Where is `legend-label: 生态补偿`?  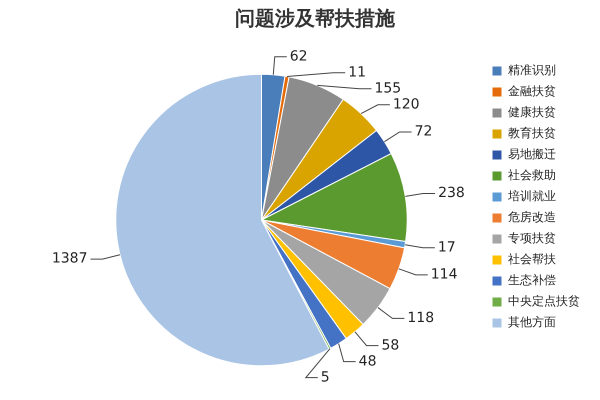 legend-label: 生态补偿 is located at coordinates (532, 280).